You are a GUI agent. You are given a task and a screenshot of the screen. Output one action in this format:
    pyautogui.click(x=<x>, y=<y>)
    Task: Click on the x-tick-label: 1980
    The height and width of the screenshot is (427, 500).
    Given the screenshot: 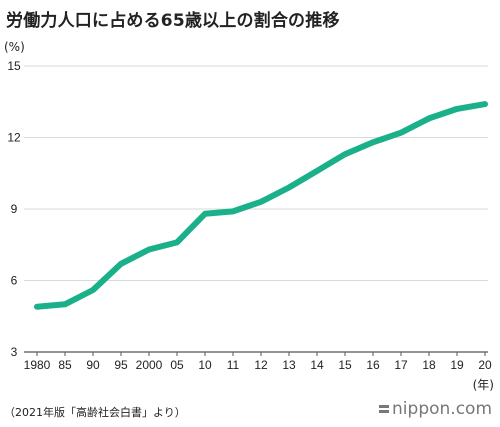 What is the action you would take?
    pyautogui.click(x=37, y=365)
    